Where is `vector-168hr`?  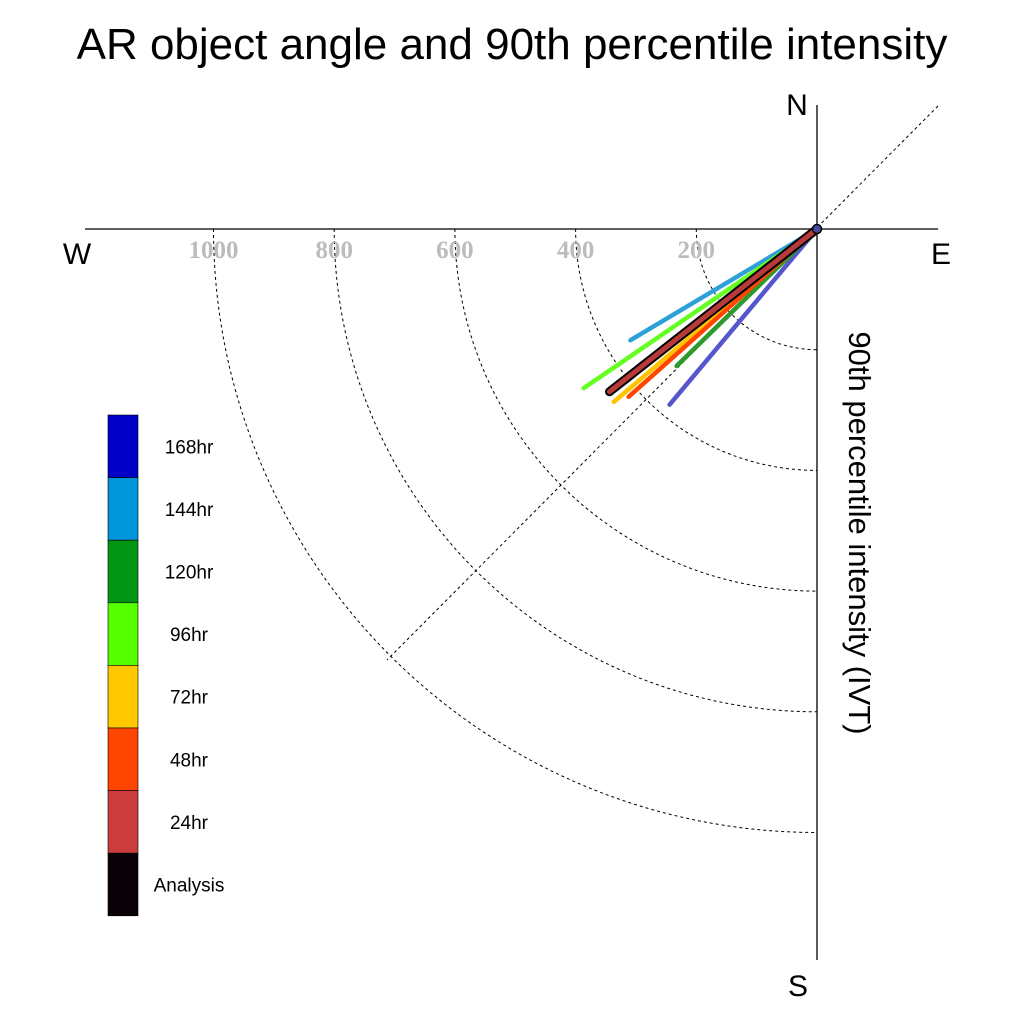
vector-168hr is located at coordinates (743, 316).